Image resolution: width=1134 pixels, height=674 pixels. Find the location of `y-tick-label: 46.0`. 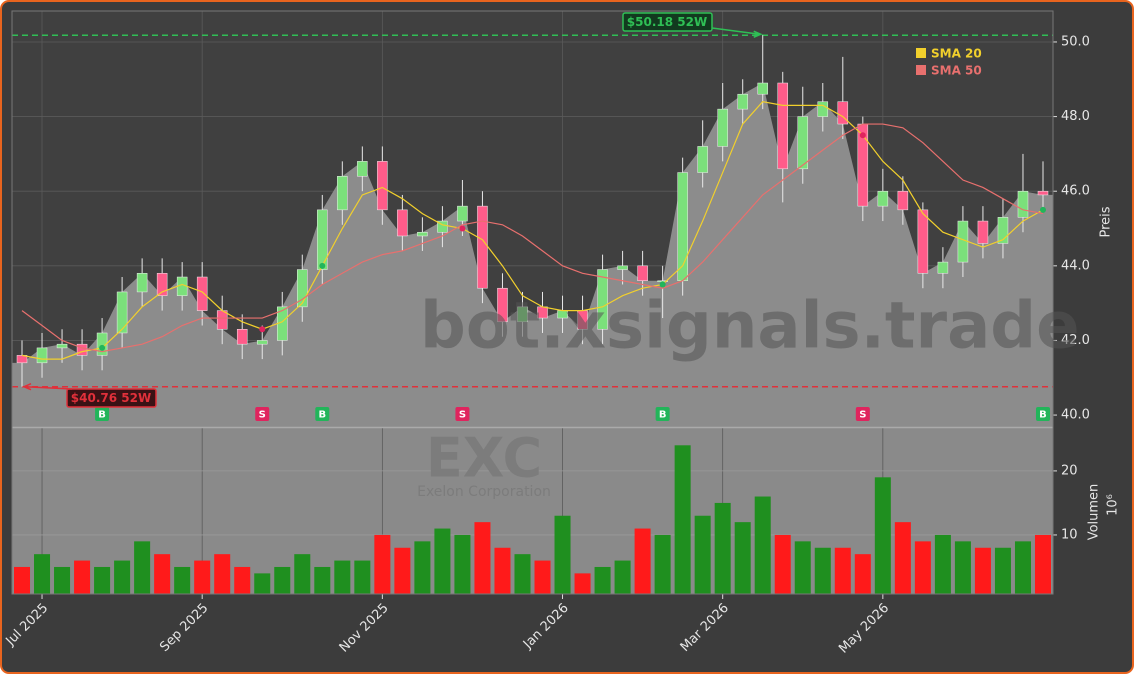

y-tick-label: 46.0 is located at coordinates (1075, 191).